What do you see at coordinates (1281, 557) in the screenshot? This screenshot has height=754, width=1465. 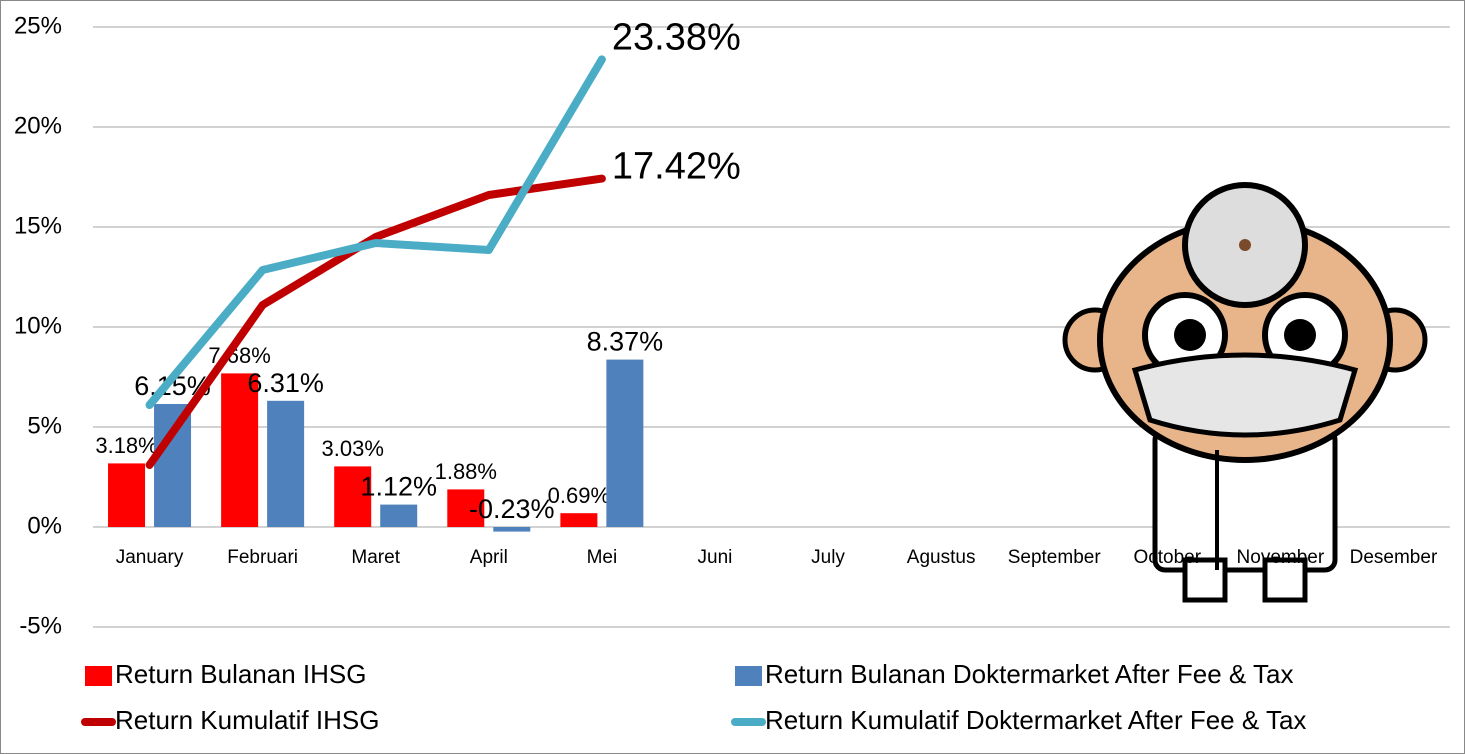 I see `x-tick-label: November` at bounding box center [1281, 557].